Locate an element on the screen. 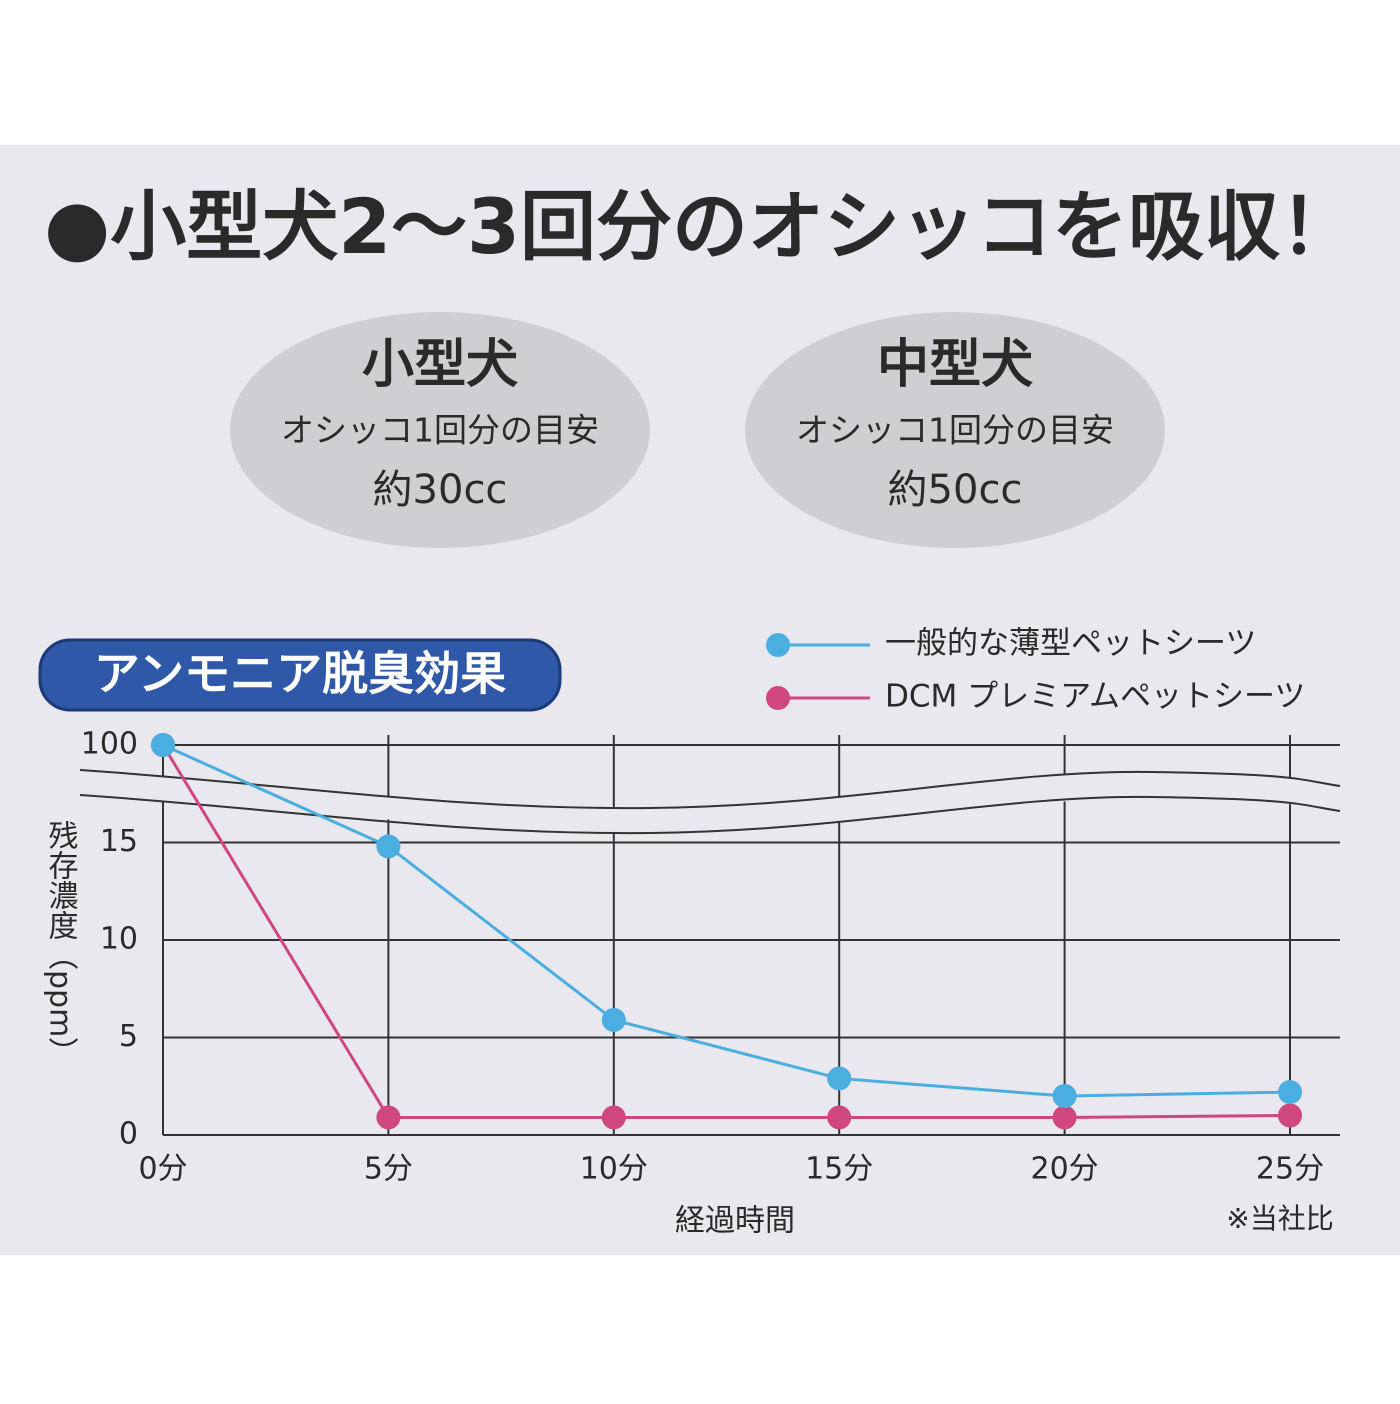 The height and width of the screenshot is (1404, 1400). y-tick-label: 0 is located at coordinates (128, 1134).